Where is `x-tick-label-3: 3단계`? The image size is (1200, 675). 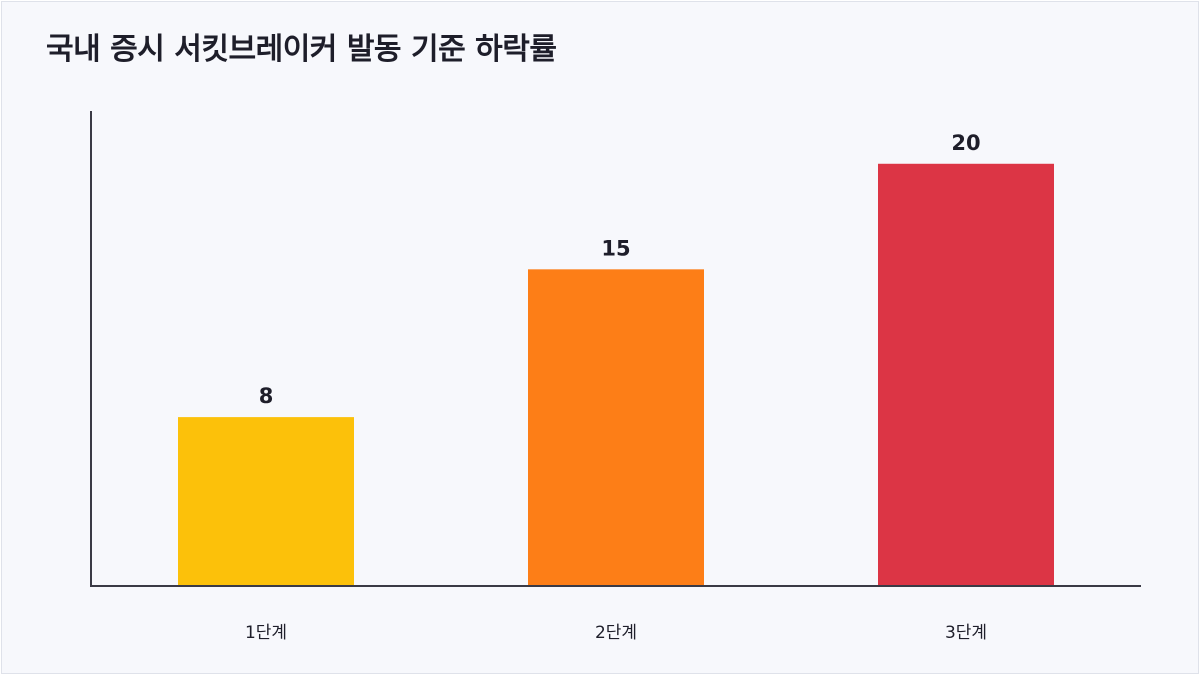
x-tick-label-3: 3단계 is located at coordinates (966, 633).